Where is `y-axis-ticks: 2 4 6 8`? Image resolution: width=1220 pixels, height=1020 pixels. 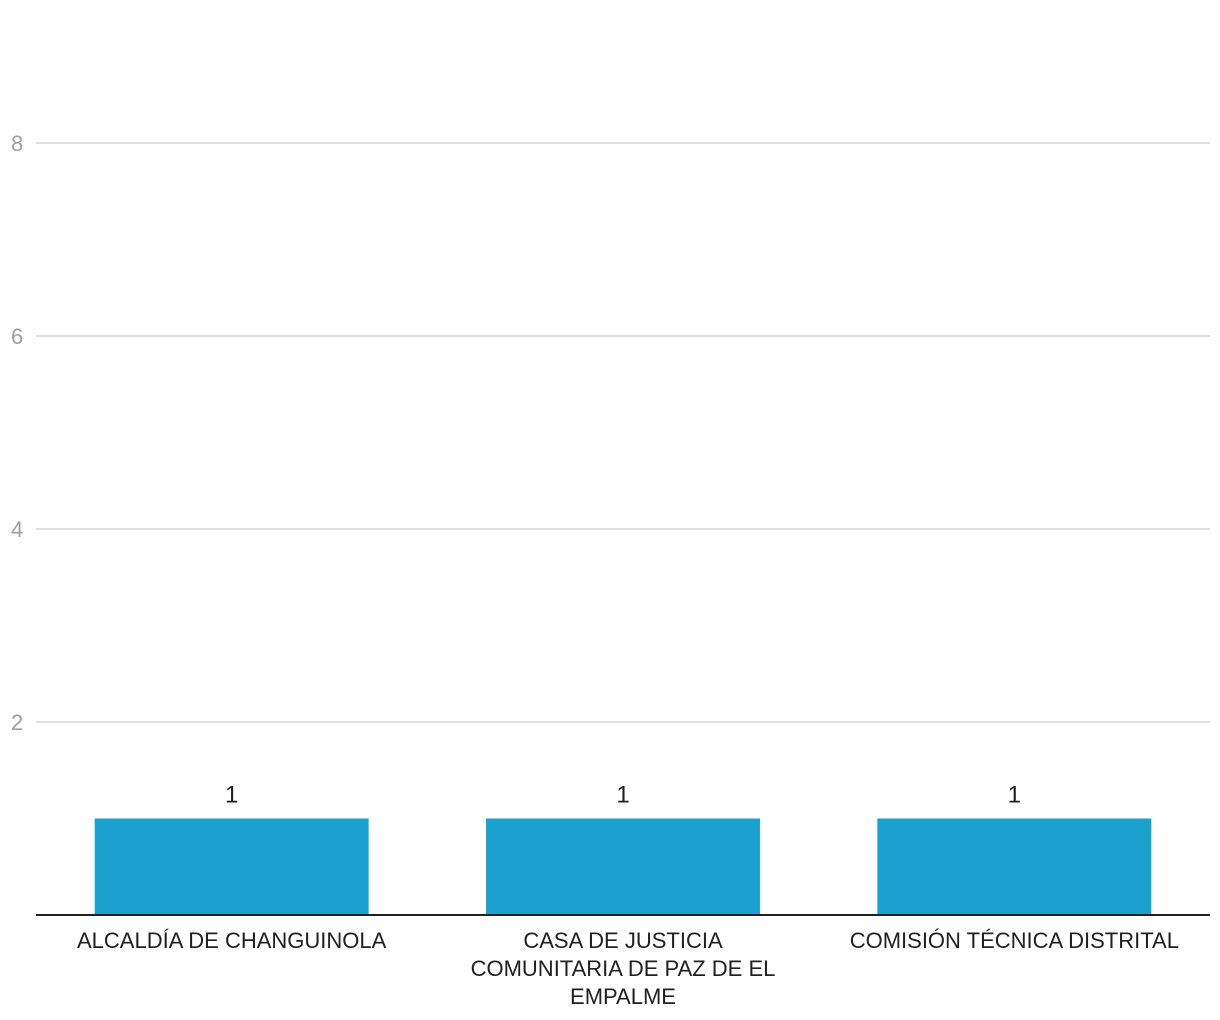 y-axis-ticks: 2 4 6 8 is located at coordinates (17, 433).